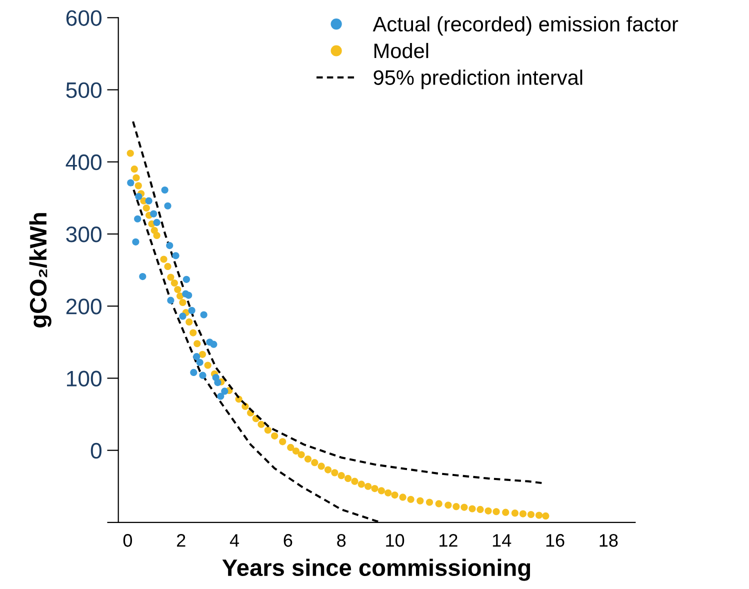  Describe the element at coordinates (181, 540) in the screenshot. I see `x-tick-label: 2` at that location.